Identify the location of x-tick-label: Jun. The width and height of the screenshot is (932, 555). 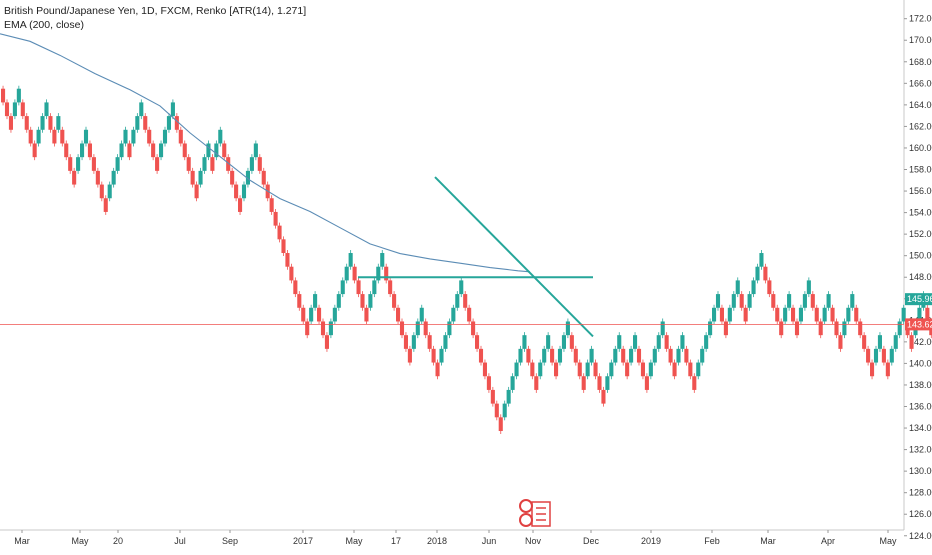
(489, 541).